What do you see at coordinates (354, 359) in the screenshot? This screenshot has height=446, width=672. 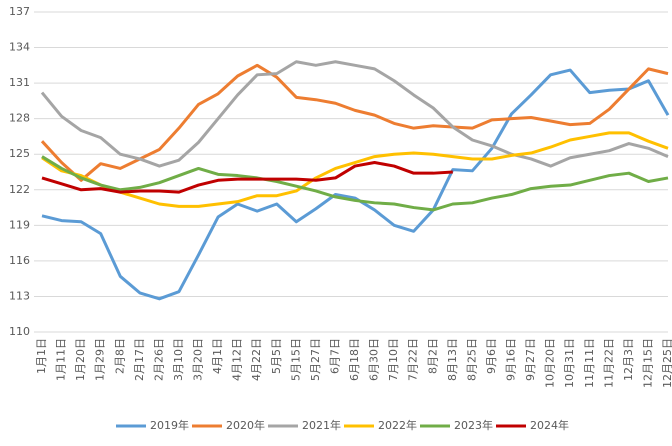 I see `x-tick-label: 6月18日` at bounding box center [354, 359].